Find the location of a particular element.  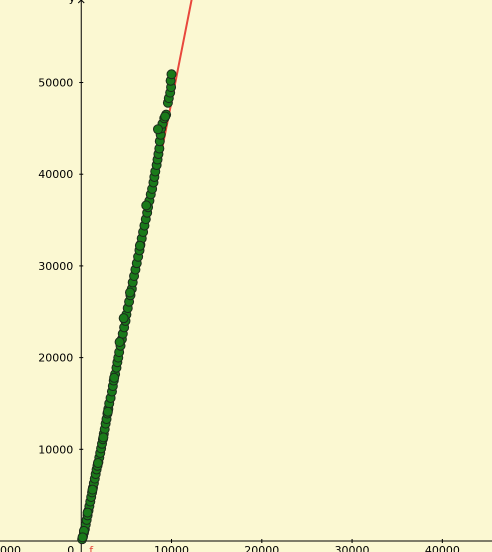

x-tick-label: 20000 is located at coordinates (261, 548).